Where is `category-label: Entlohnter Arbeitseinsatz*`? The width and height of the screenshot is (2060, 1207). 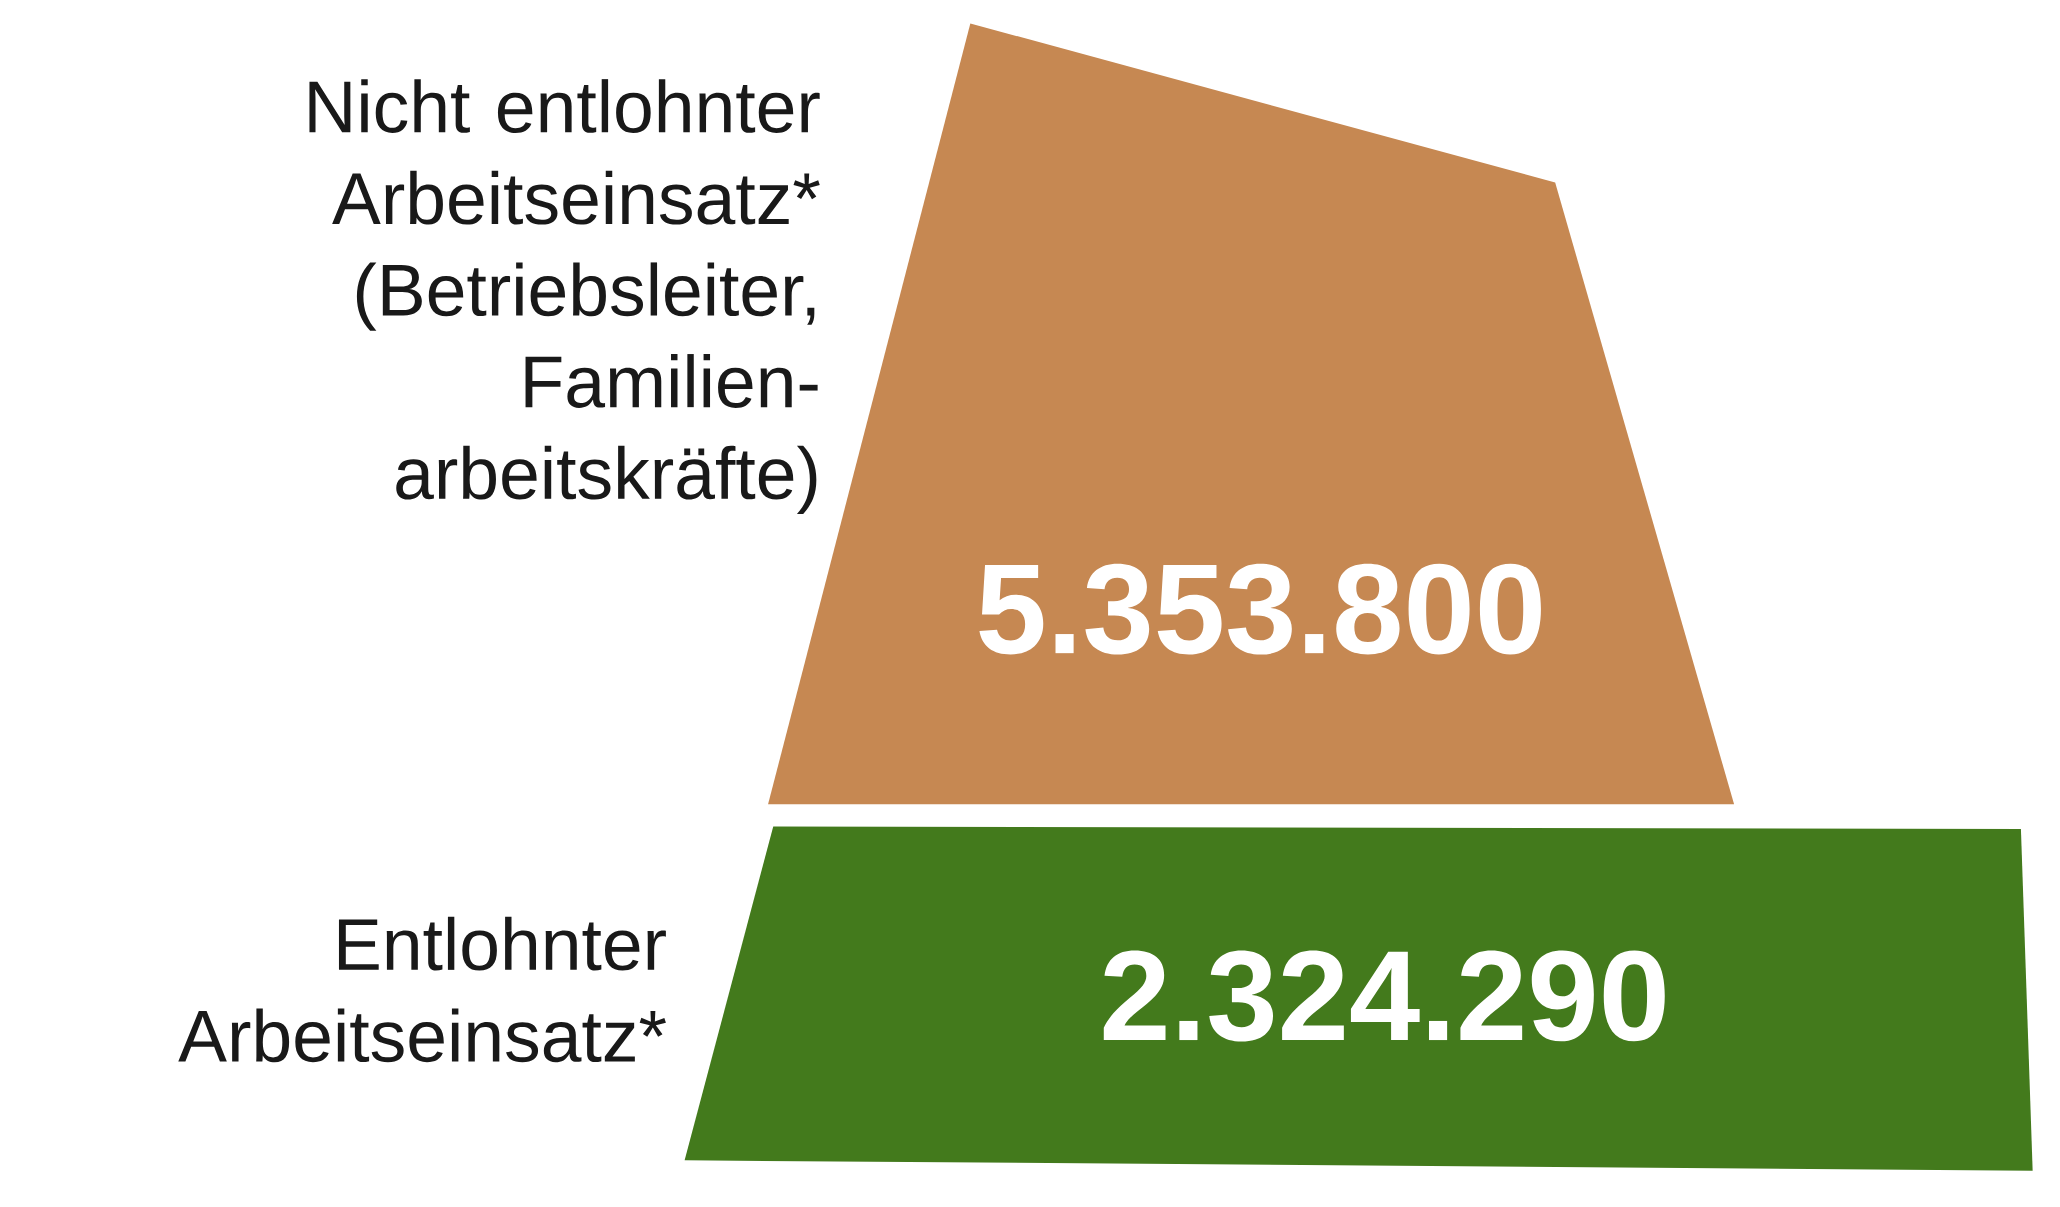 category-label: Entlohnter Arbeitseinsatz* is located at coordinates (422, 989).